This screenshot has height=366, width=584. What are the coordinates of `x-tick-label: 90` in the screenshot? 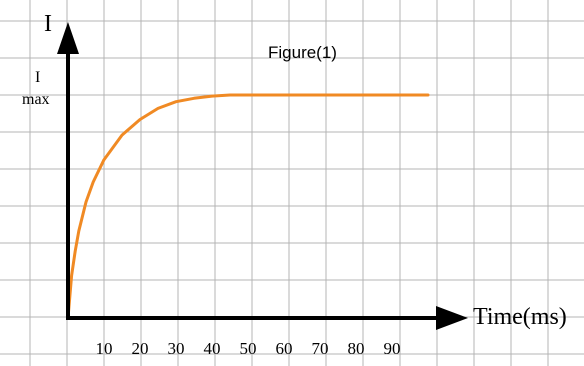 It's located at (392, 348).